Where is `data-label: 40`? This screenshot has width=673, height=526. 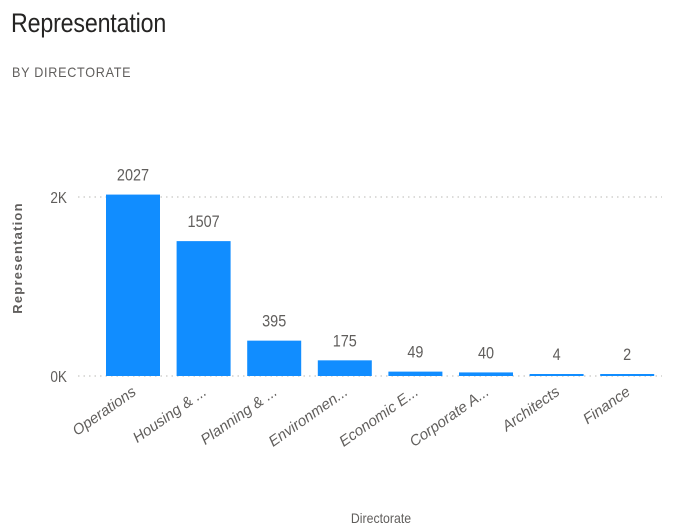
data-label: 40 is located at coordinates (486, 353).